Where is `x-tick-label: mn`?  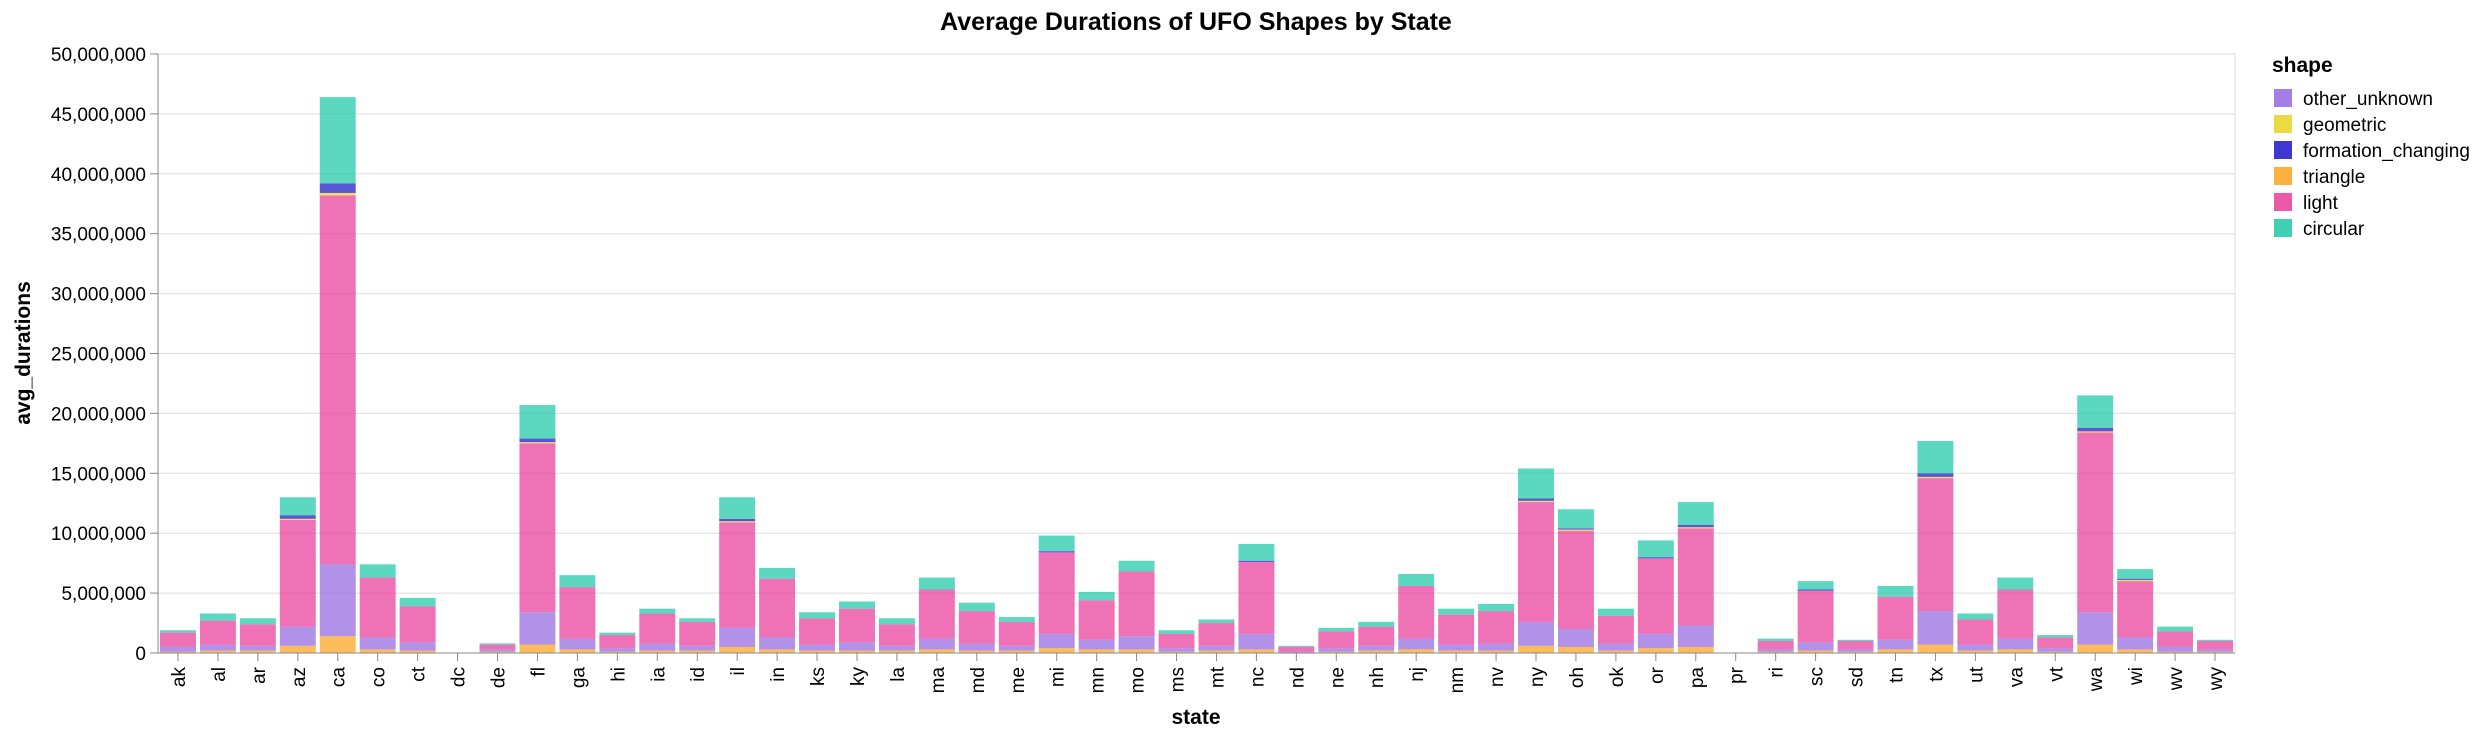
x-tick-label: mn is located at coordinates (1098, 680).